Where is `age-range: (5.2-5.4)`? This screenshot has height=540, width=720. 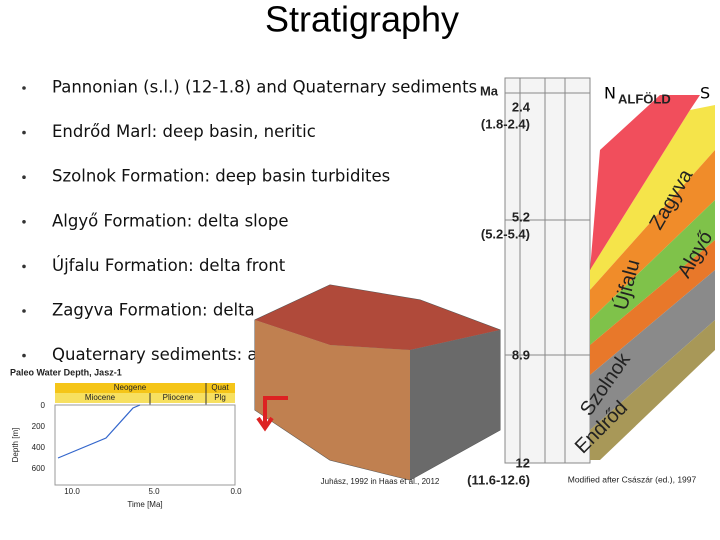
age-range: (5.2-5.4) is located at coordinates (505, 233).